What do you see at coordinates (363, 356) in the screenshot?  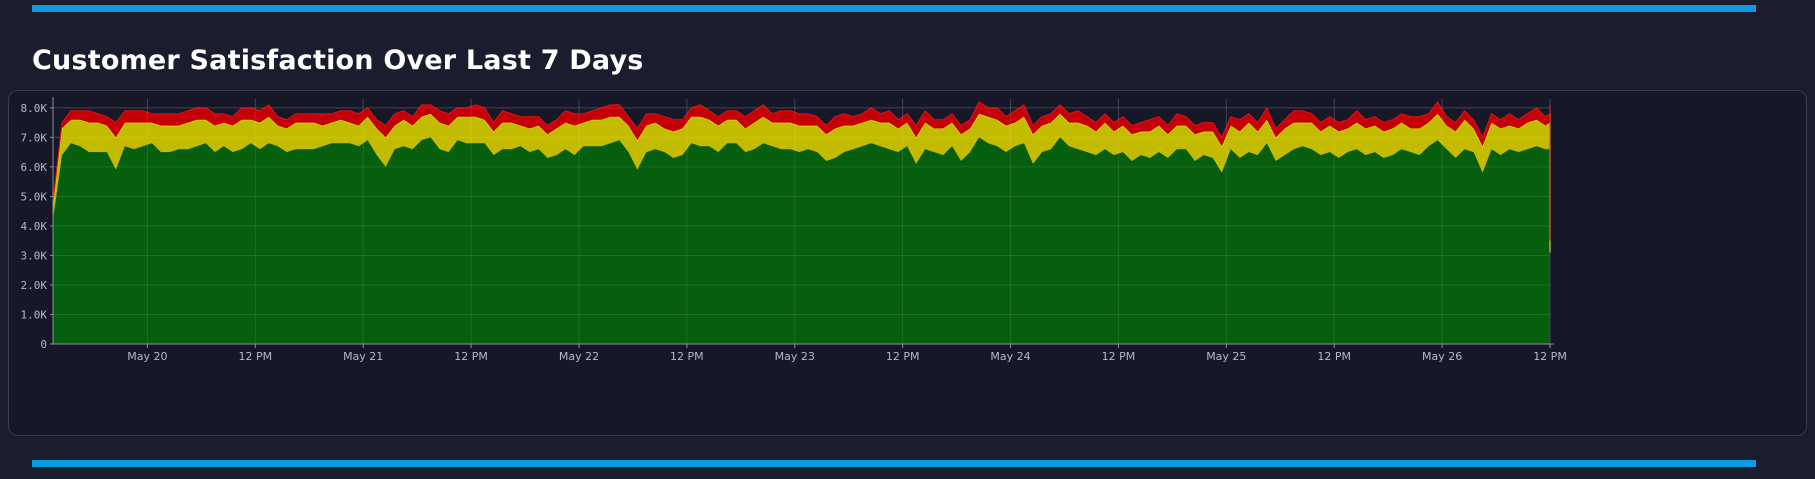 I see `x-tick-label: May 21` at bounding box center [363, 356].